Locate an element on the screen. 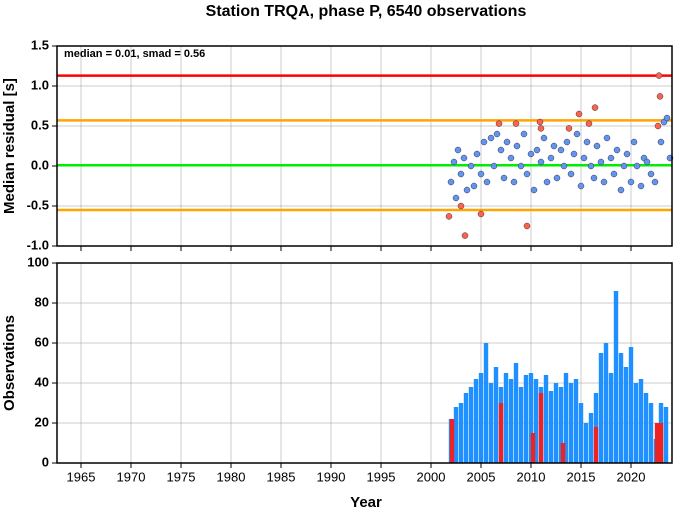 This screenshot has width=678, height=516. y-axis-label: Median residual [s] is located at coordinates (9, 146).